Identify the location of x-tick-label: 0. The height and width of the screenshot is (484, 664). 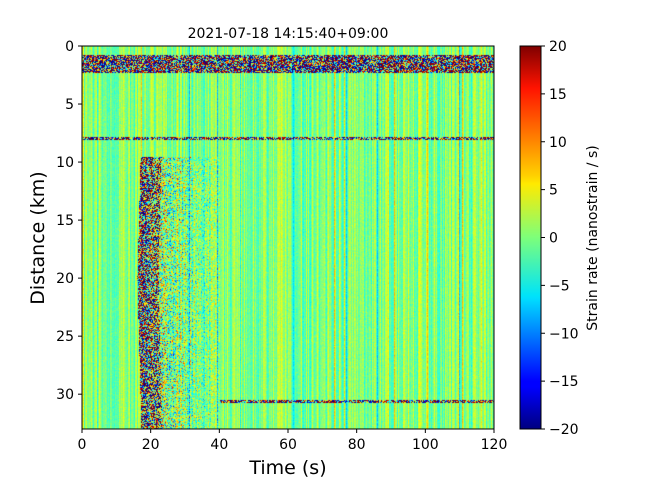
(82, 445).